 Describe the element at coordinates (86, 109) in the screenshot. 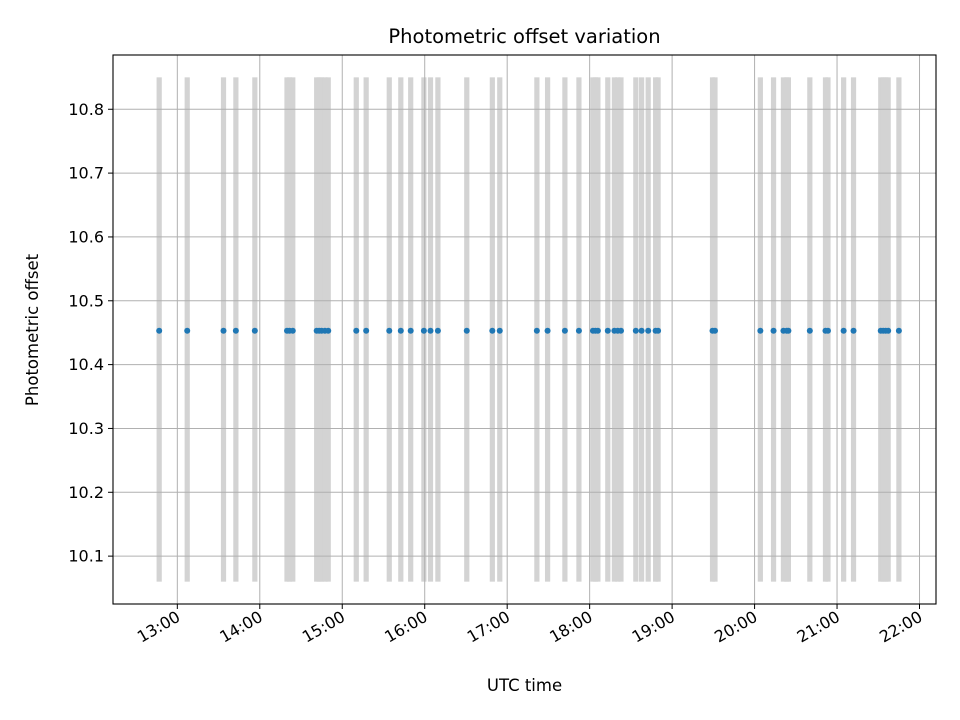

I see `y-tick-label: 10.8` at that location.